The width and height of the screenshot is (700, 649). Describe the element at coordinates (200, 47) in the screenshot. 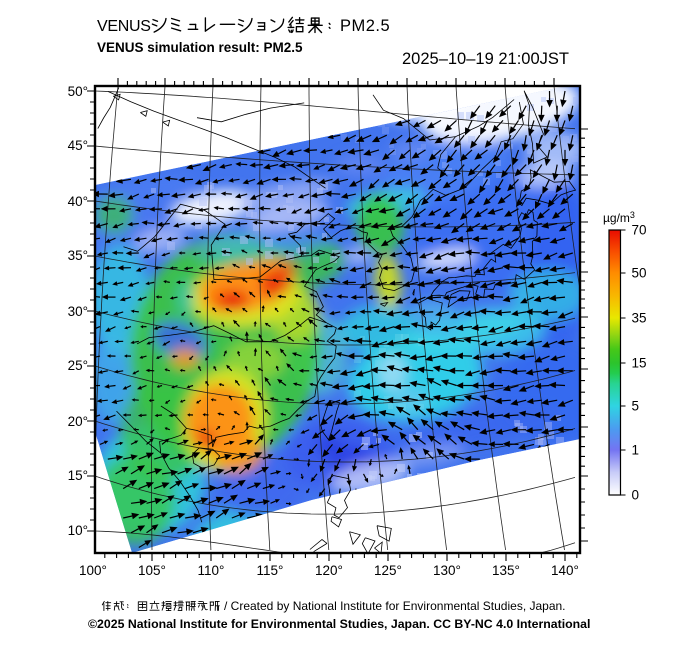

I see `svg-text: VENUS simulation result: PM2.5` at that location.